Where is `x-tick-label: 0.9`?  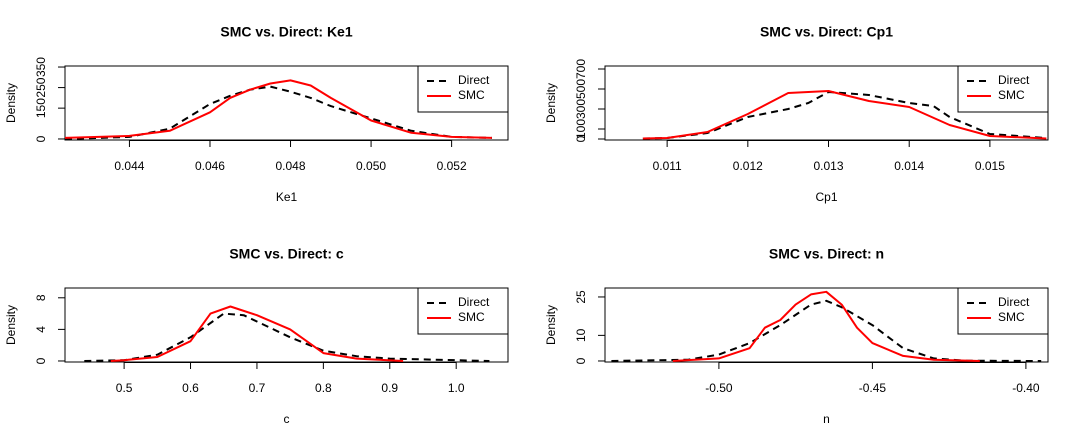 x-tick-label: 0.9 is located at coordinates (389, 388).